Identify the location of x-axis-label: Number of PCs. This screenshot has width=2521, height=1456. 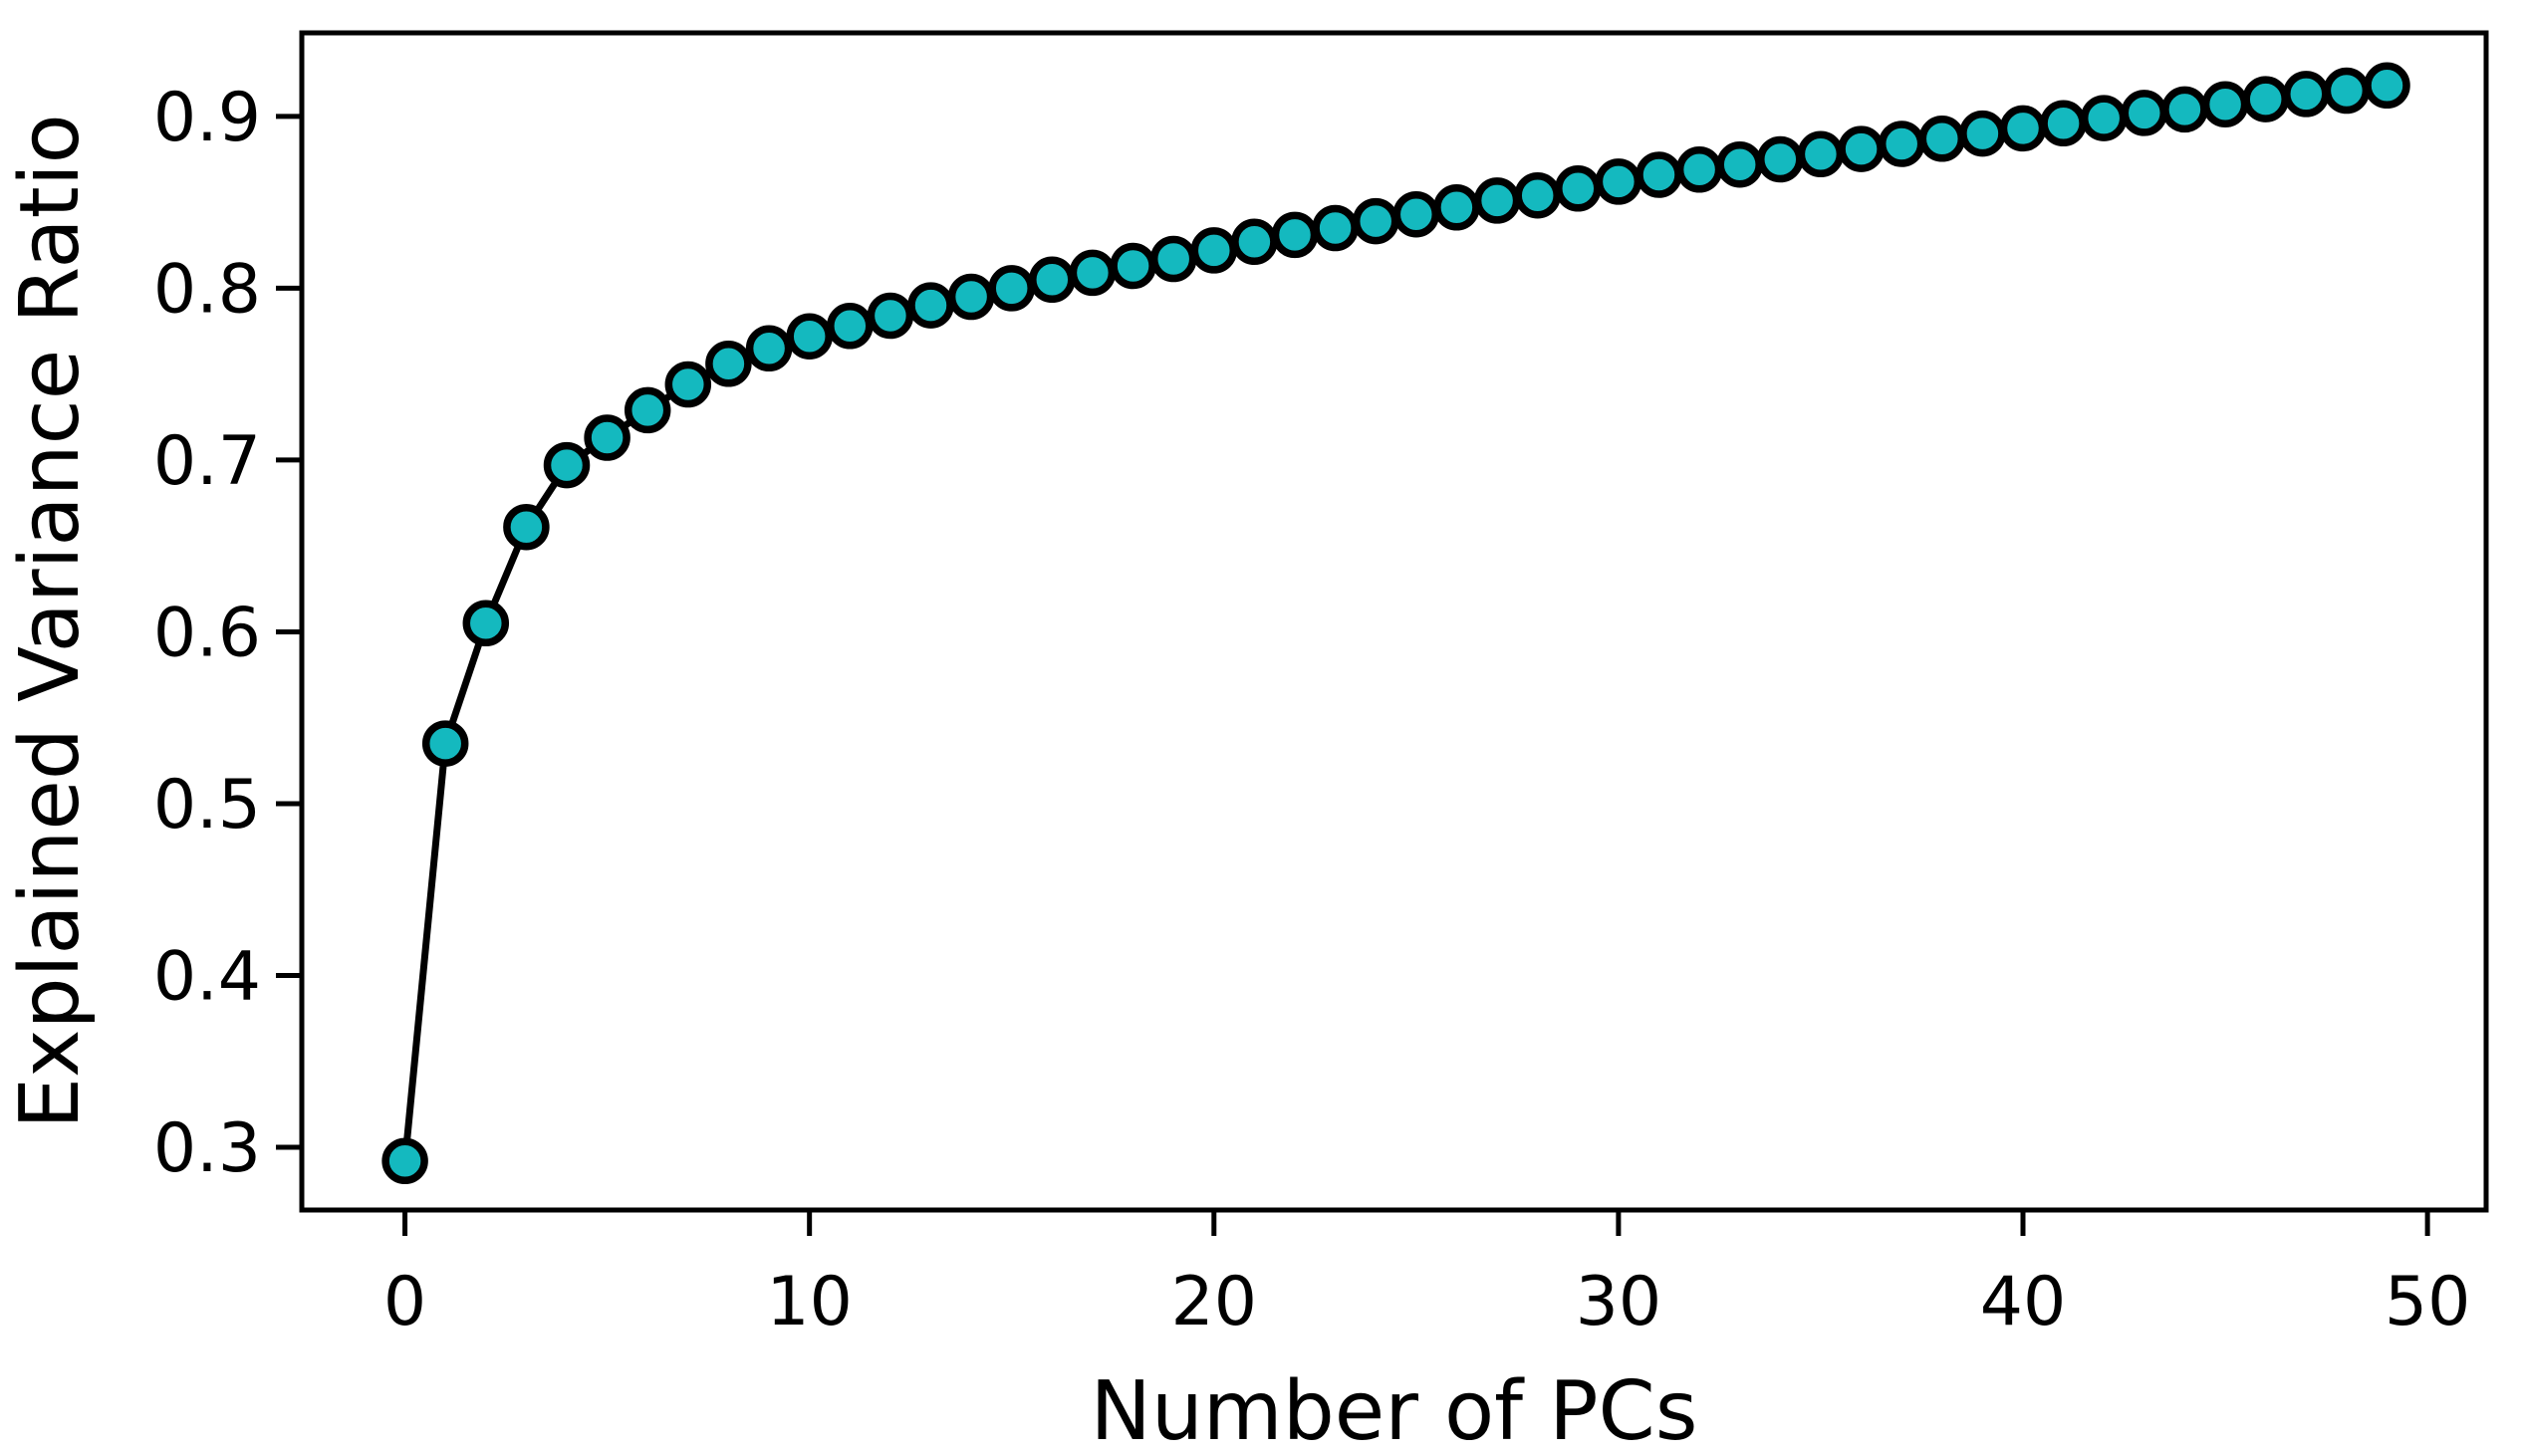
(1395, 1410).